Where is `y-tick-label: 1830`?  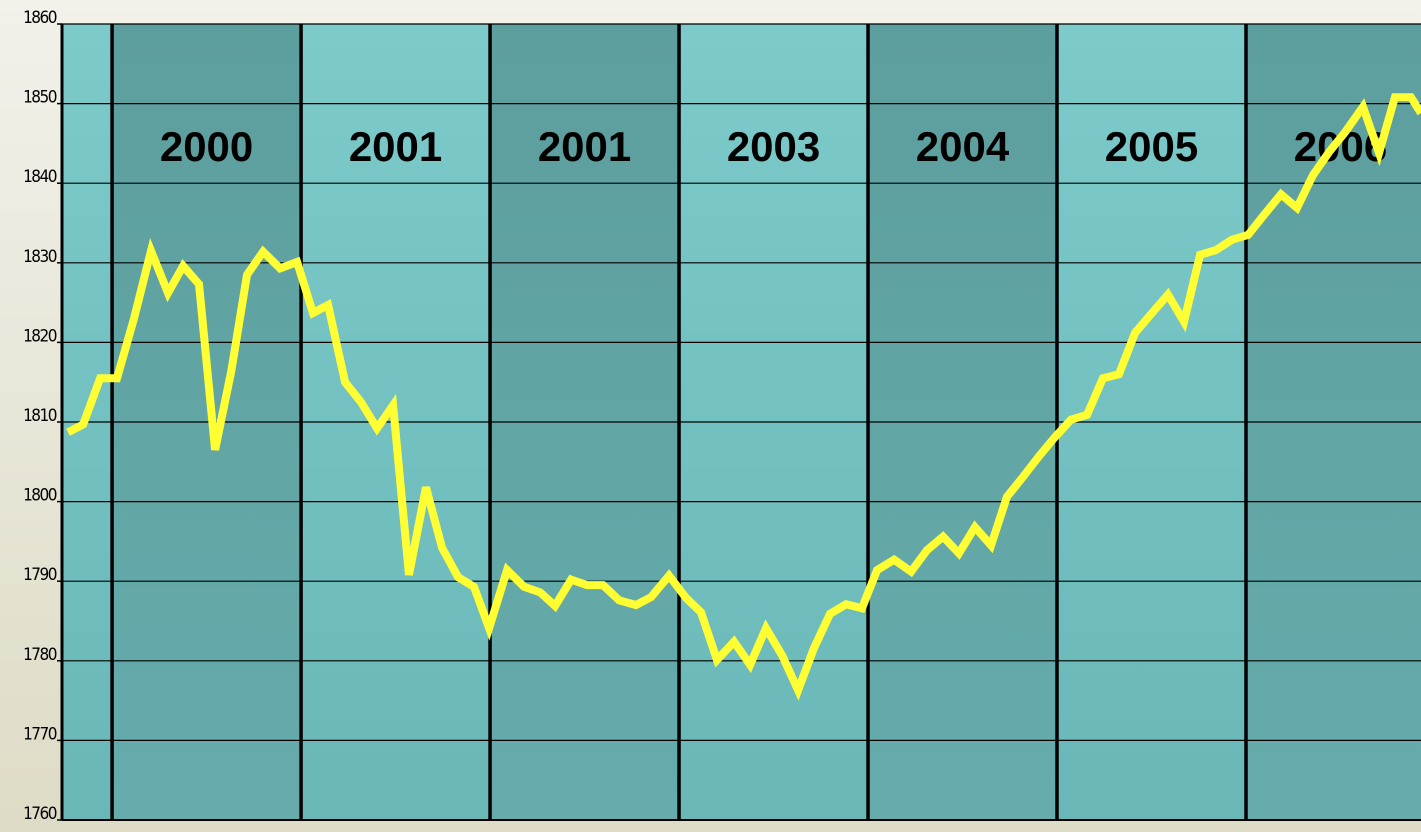 y-tick-label: 1830 is located at coordinates (40, 257).